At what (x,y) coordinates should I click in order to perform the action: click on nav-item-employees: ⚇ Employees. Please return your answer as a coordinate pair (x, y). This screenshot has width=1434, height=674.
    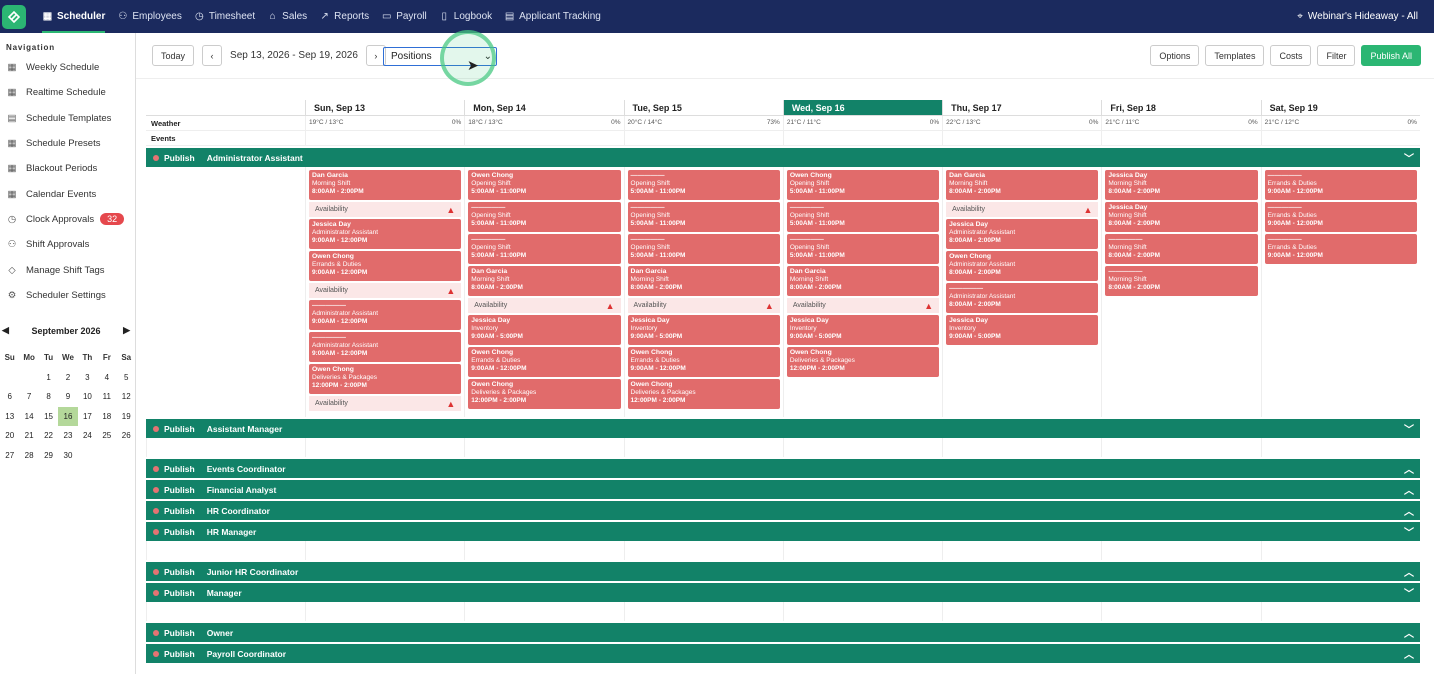
    Looking at the image, I should click on (149, 16).